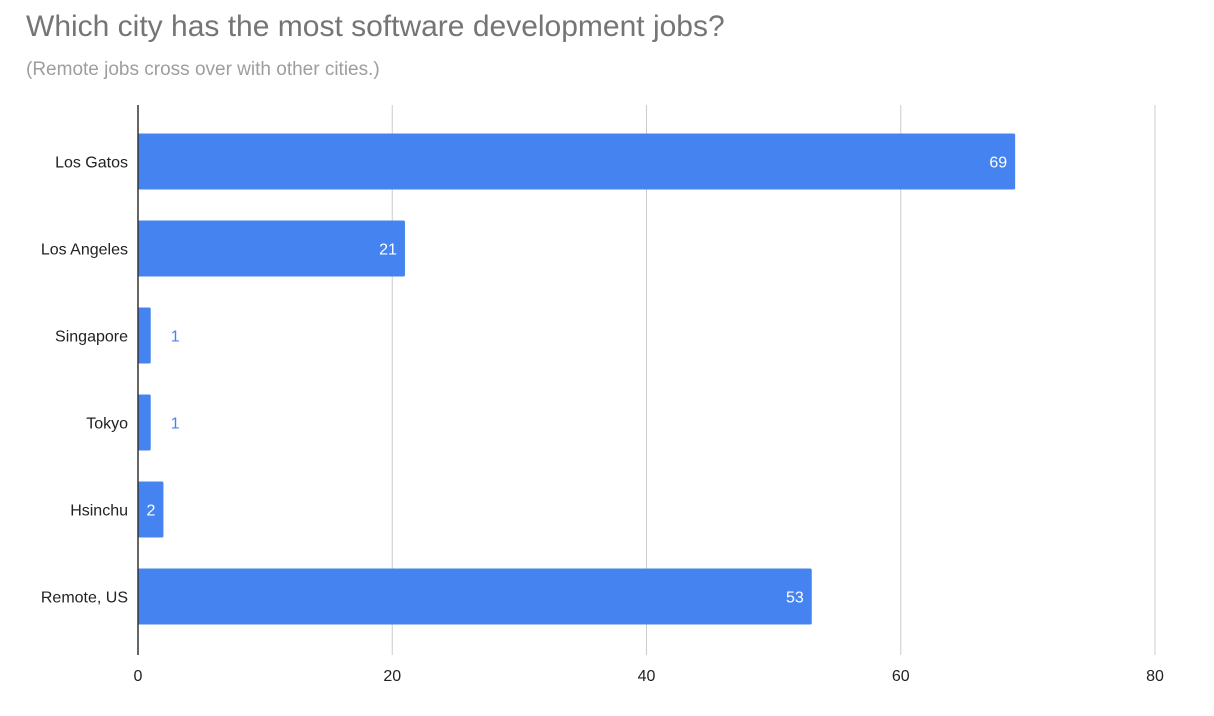 This screenshot has height=716, width=1214. I want to click on x-tick-label: 40, so click(647, 676).